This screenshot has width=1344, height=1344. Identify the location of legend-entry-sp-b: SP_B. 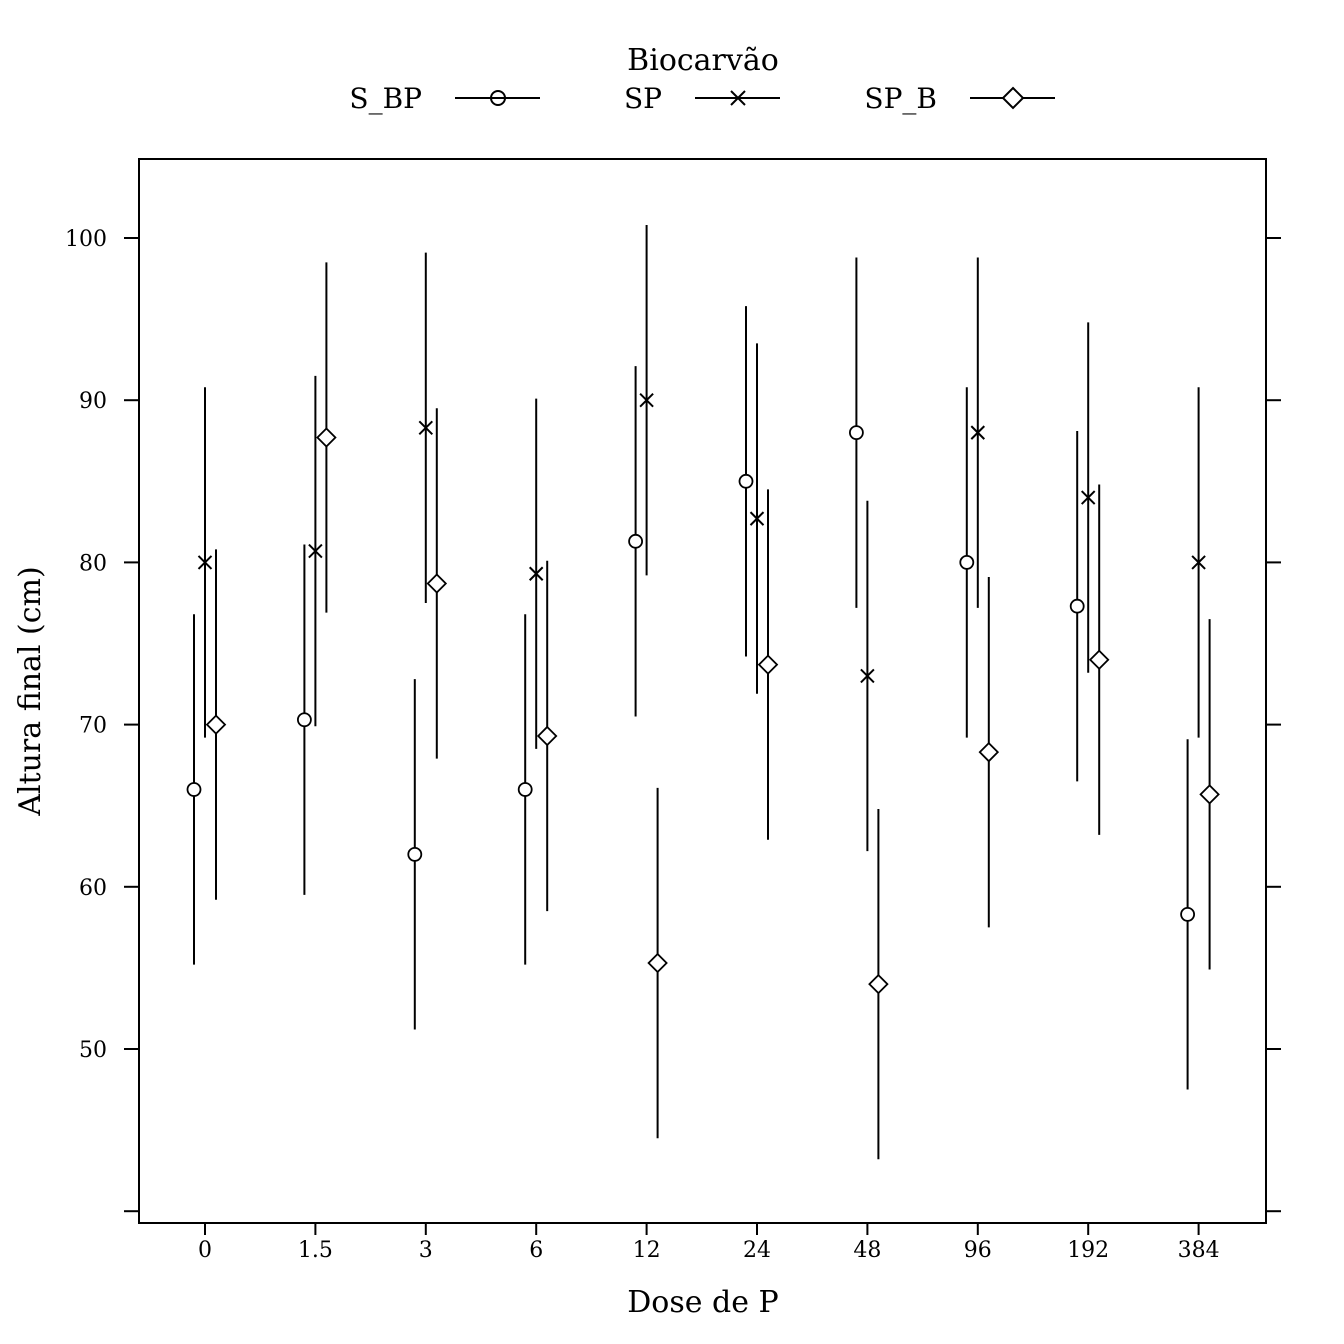
(959, 98).